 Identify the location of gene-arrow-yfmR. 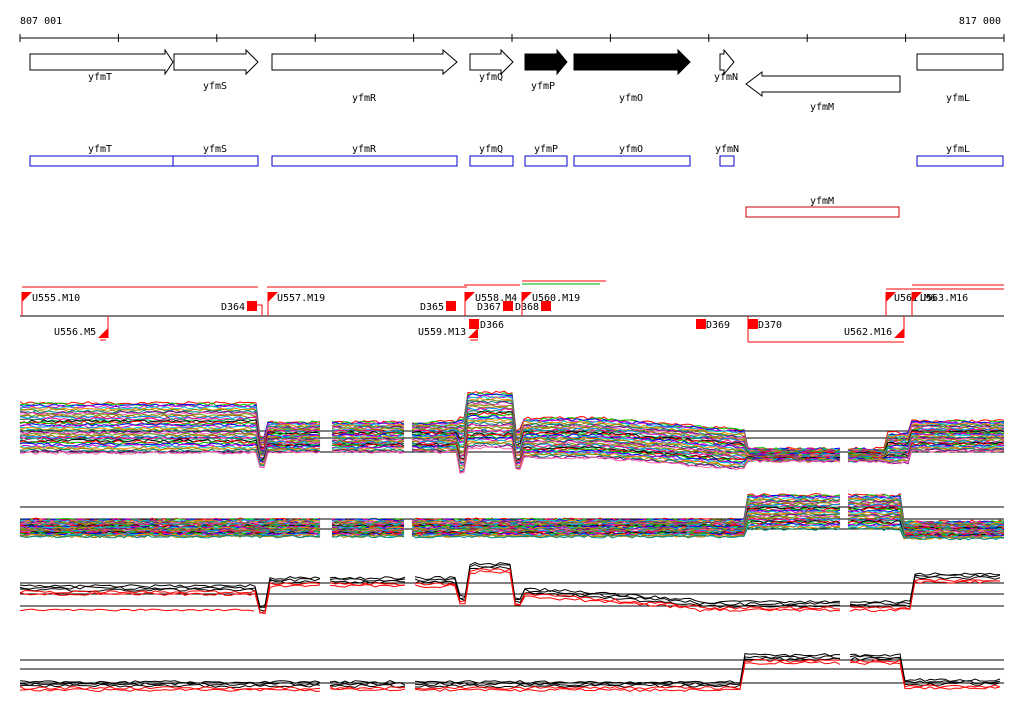
(364, 62).